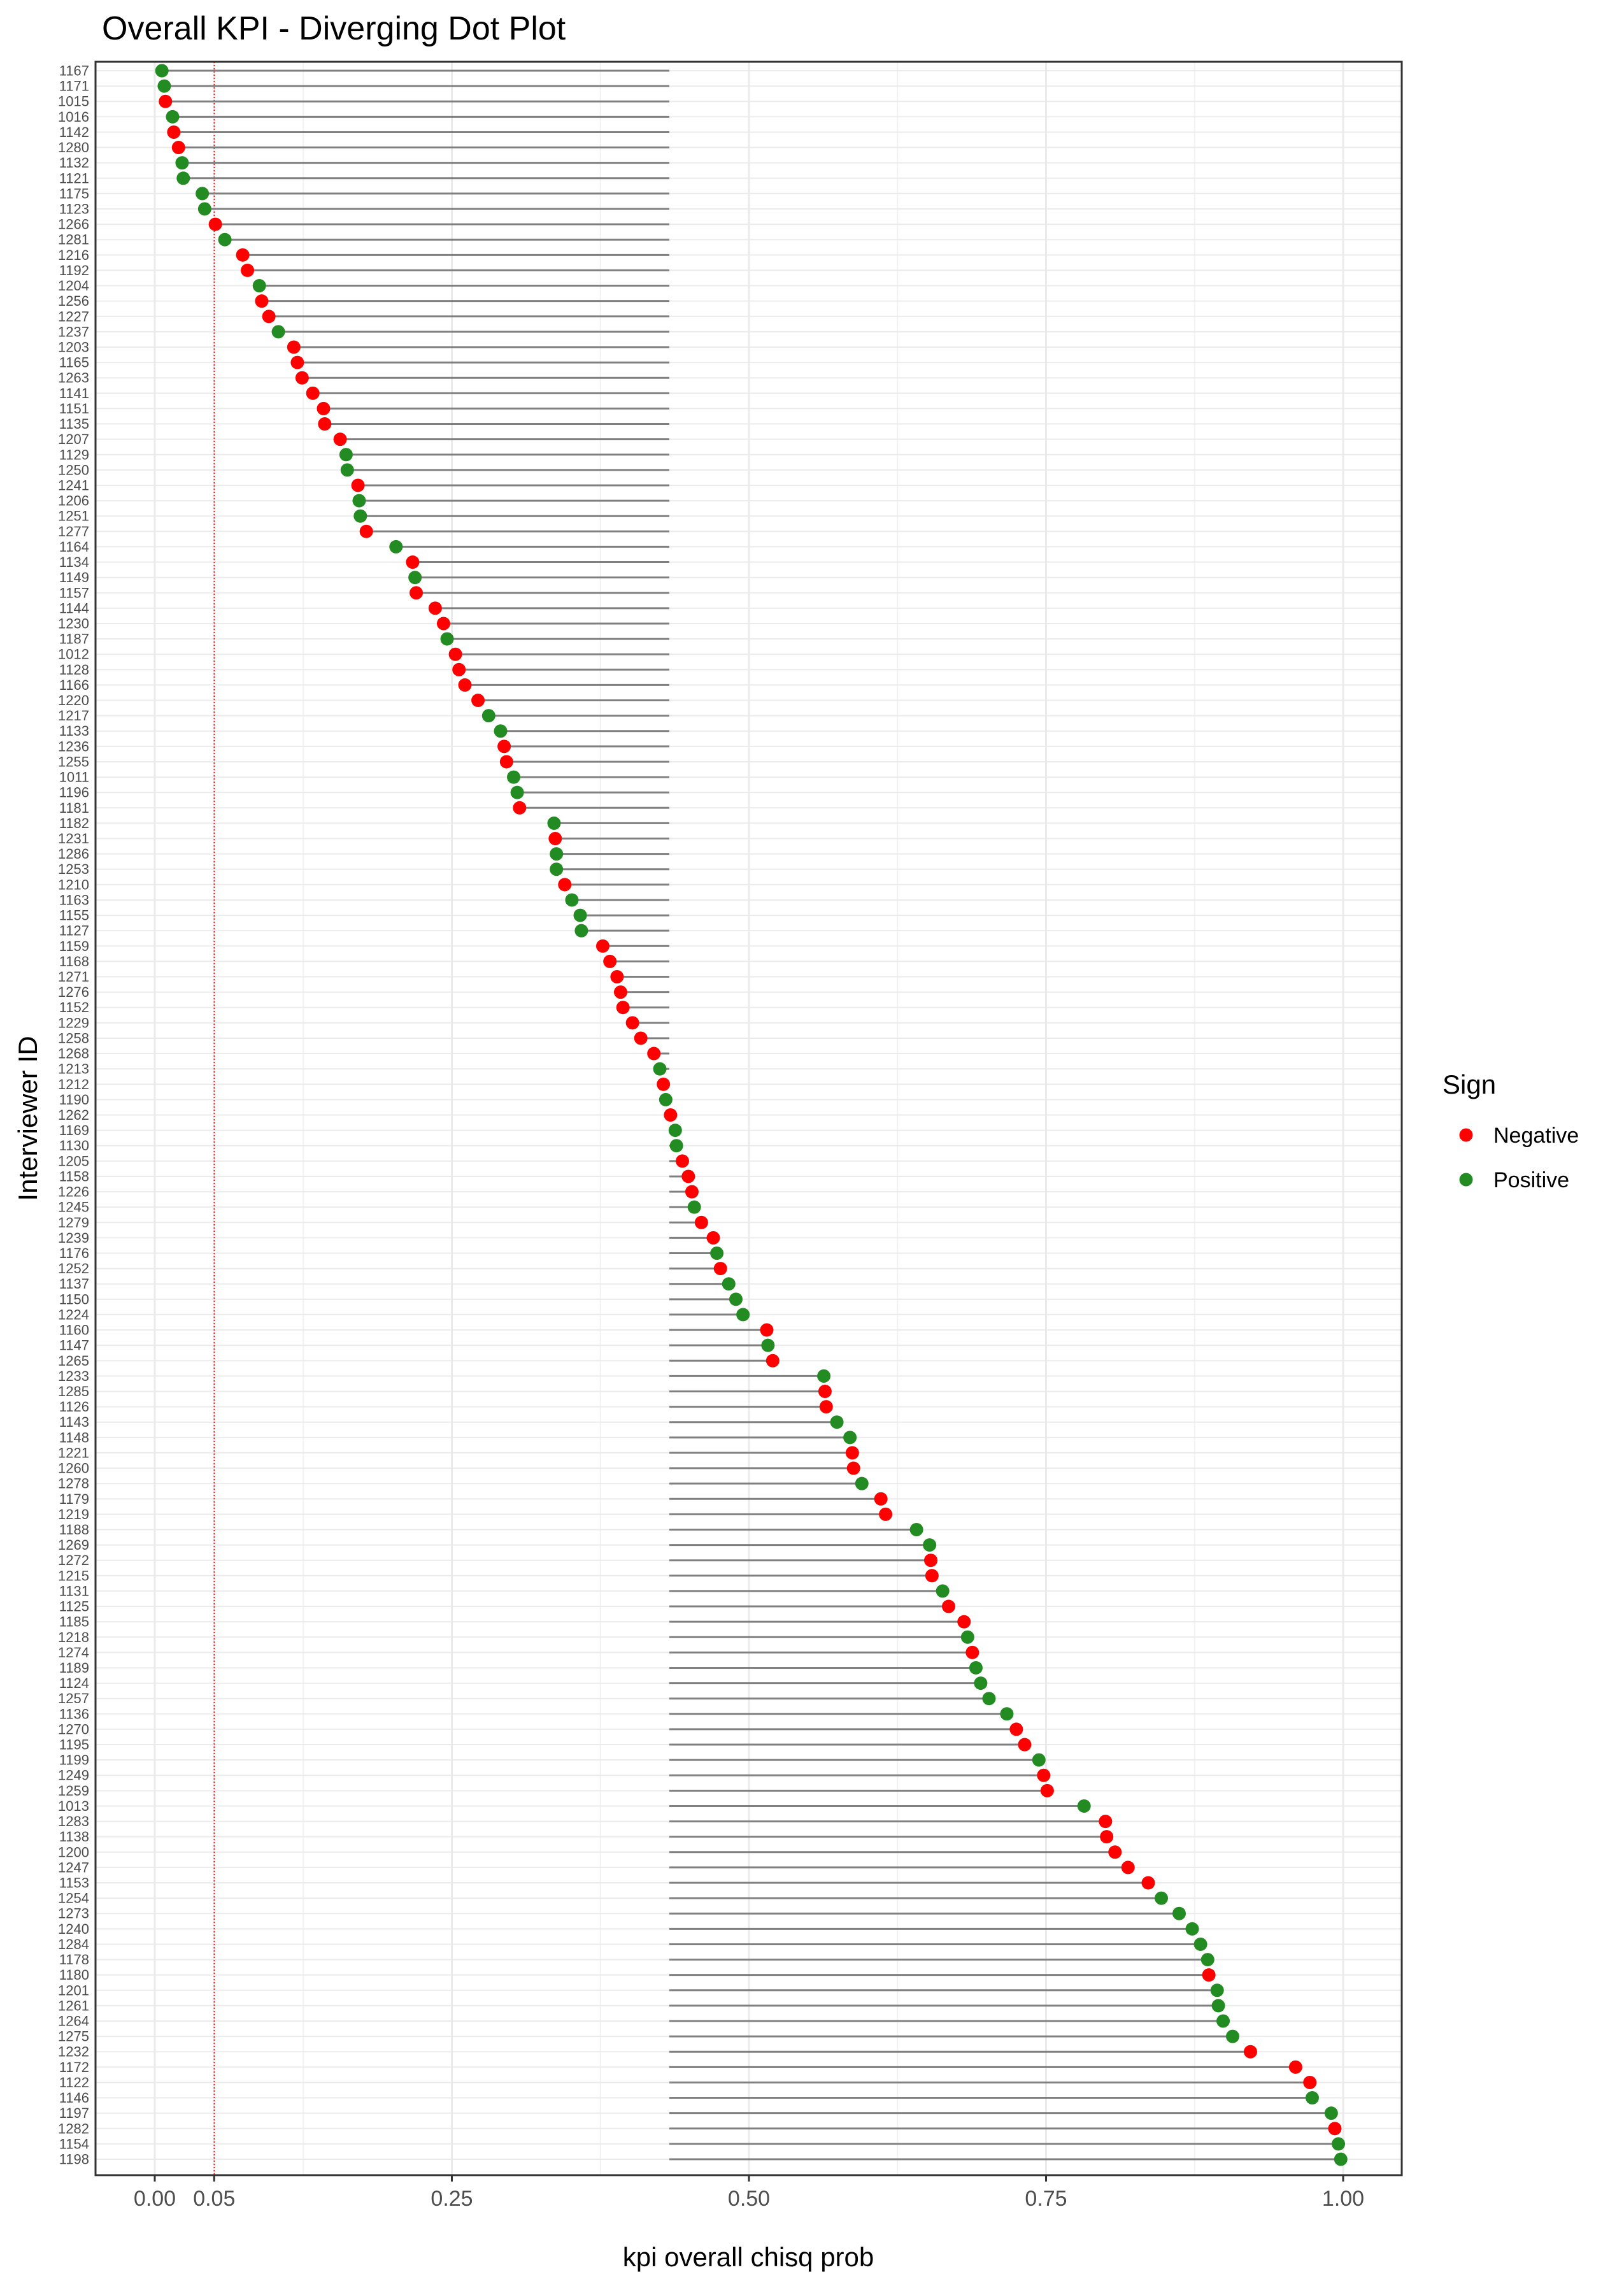 The width and height of the screenshot is (1624, 2293). I want to click on legend-key-positive, so click(1466, 1180).